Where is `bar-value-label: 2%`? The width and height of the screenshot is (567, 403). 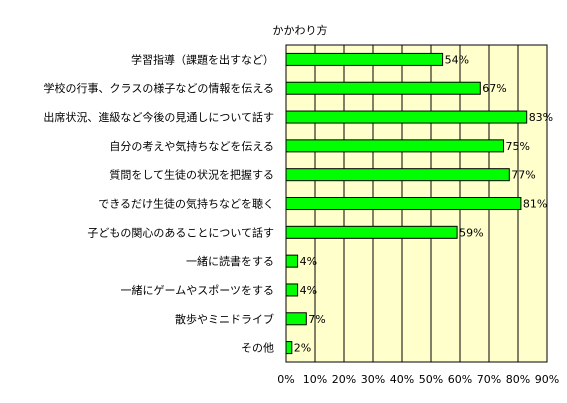 bar-value-label: 2% is located at coordinates (302, 348).